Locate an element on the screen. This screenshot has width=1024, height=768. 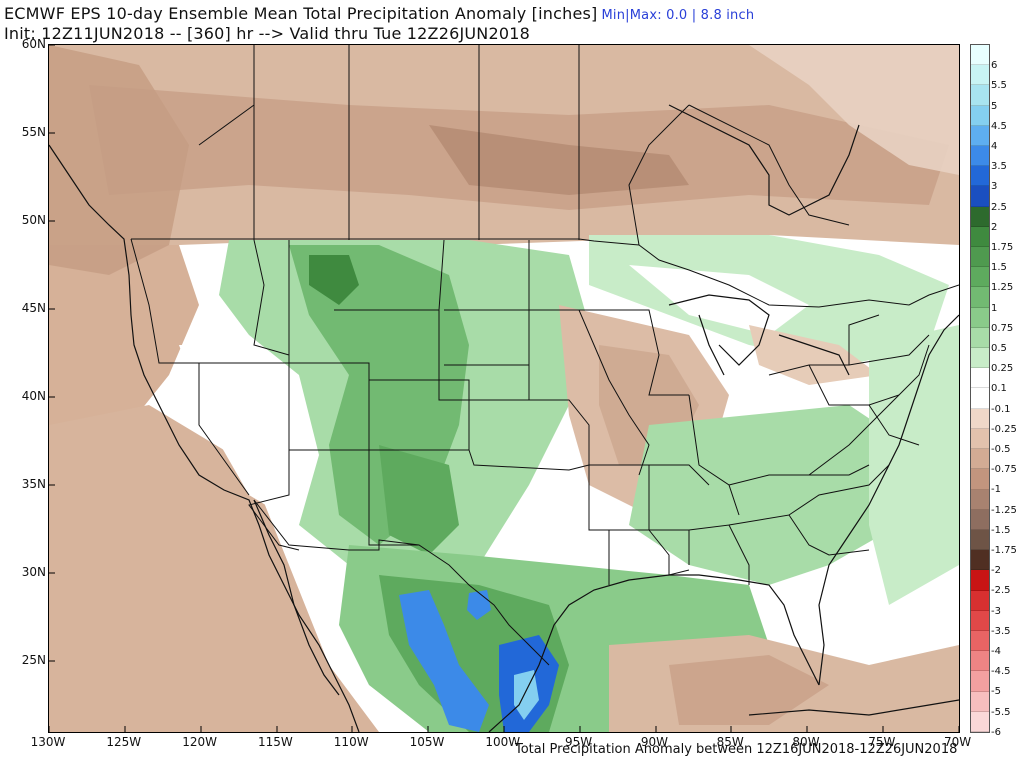
color-scale-label: -0.25 is located at coordinates (1004, 429).